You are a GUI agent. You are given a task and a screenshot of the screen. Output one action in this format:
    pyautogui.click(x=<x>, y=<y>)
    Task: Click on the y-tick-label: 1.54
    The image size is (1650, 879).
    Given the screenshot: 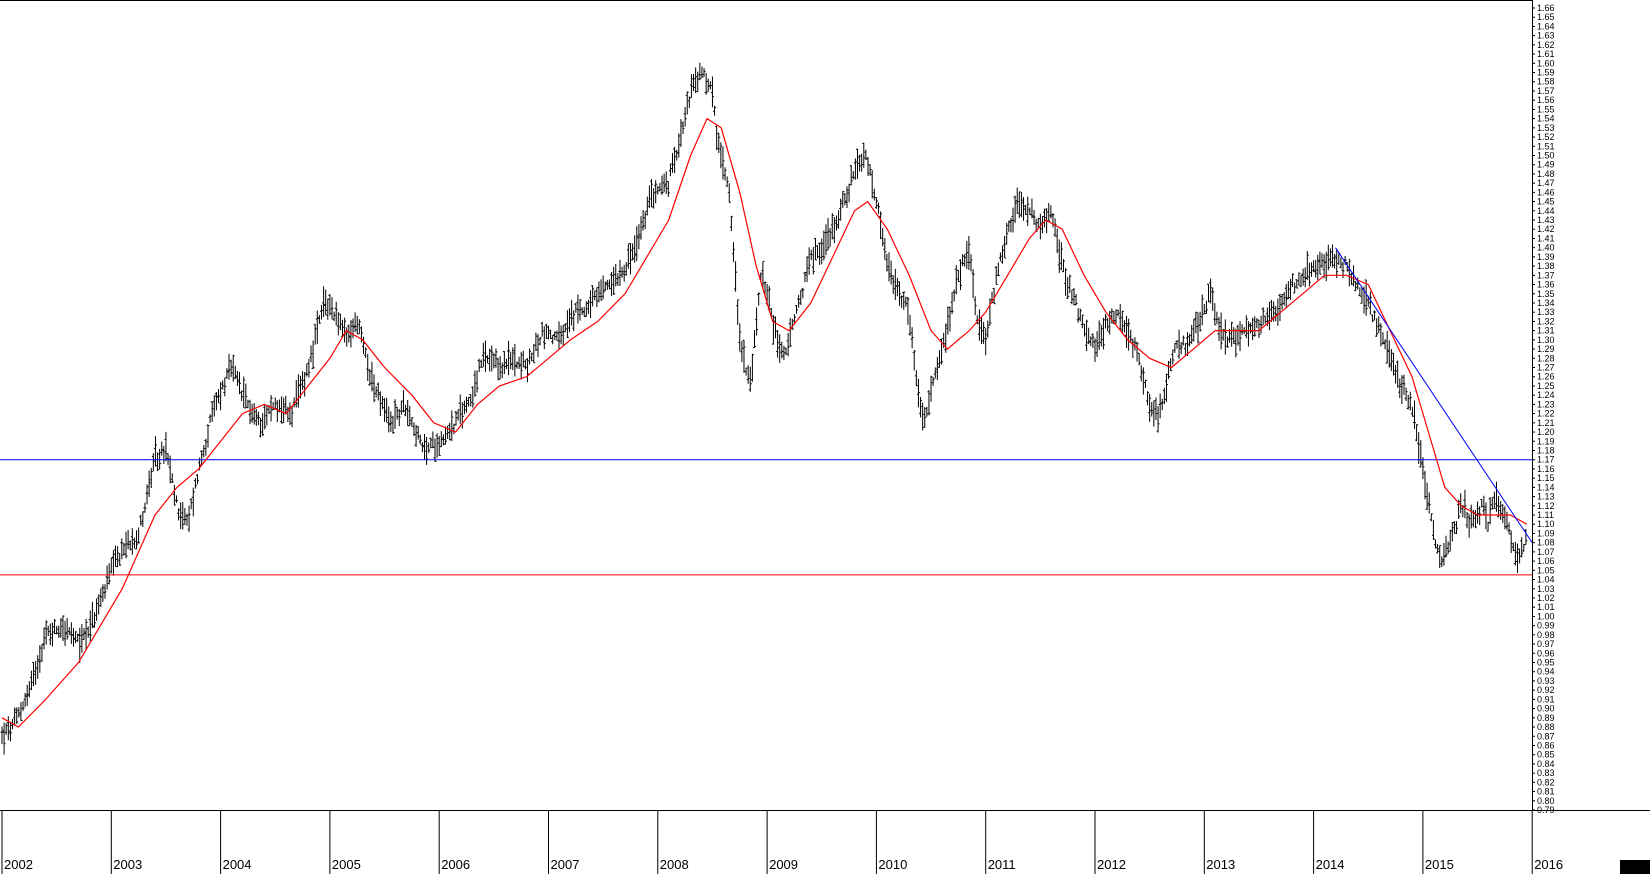 What is the action you would take?
    pyautogui.click(x=1546, y=119)
    